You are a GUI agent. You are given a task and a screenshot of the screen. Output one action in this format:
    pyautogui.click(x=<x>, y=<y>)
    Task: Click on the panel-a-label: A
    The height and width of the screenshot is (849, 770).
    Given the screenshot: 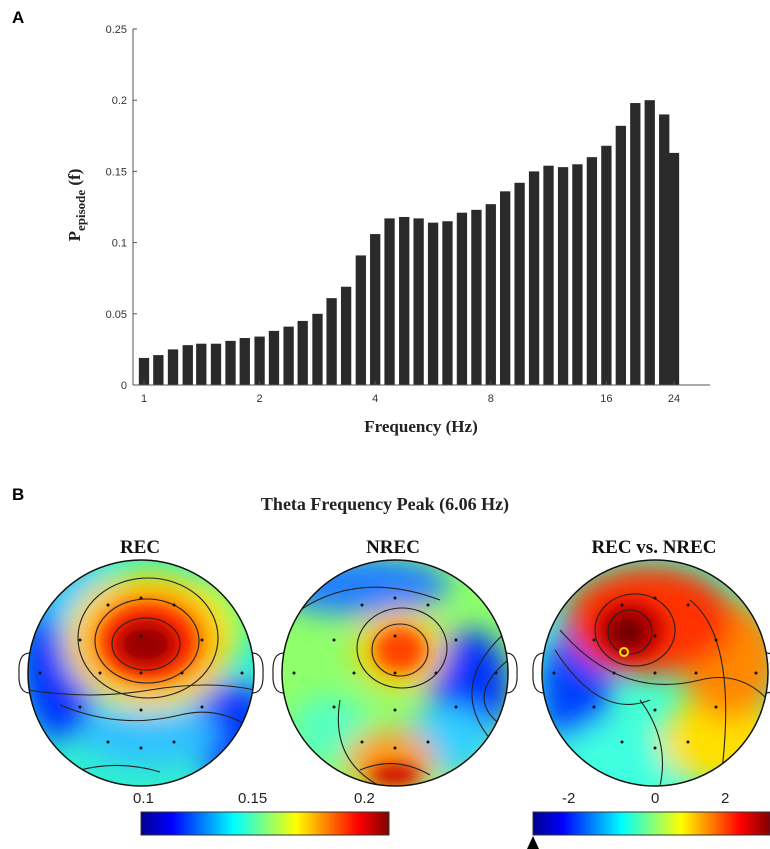 What is the action you would take?
    pyautogui.click(x=18, y=17)
    